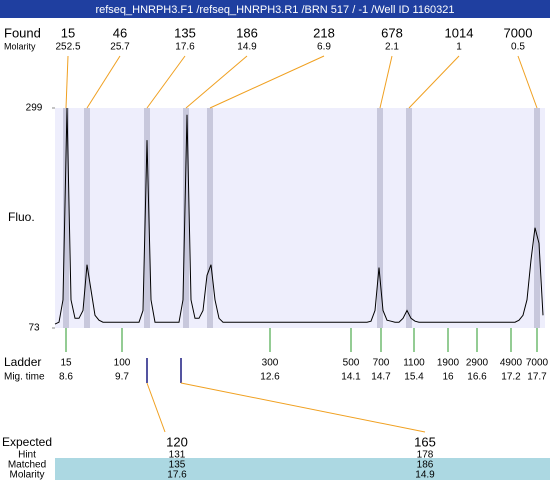 This screenshot has width=550, height=480. I want to click on ladder-label: Ladder, so click(22, 362).